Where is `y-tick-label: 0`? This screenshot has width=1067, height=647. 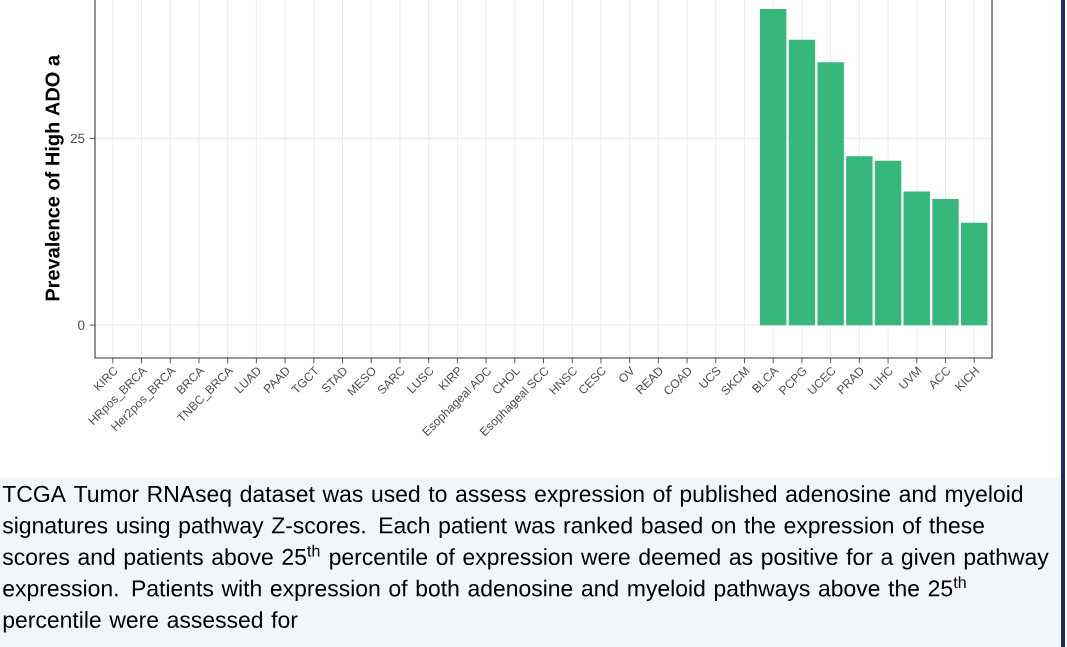 y-tick-label: 0 is located at coordinates (81, 325).